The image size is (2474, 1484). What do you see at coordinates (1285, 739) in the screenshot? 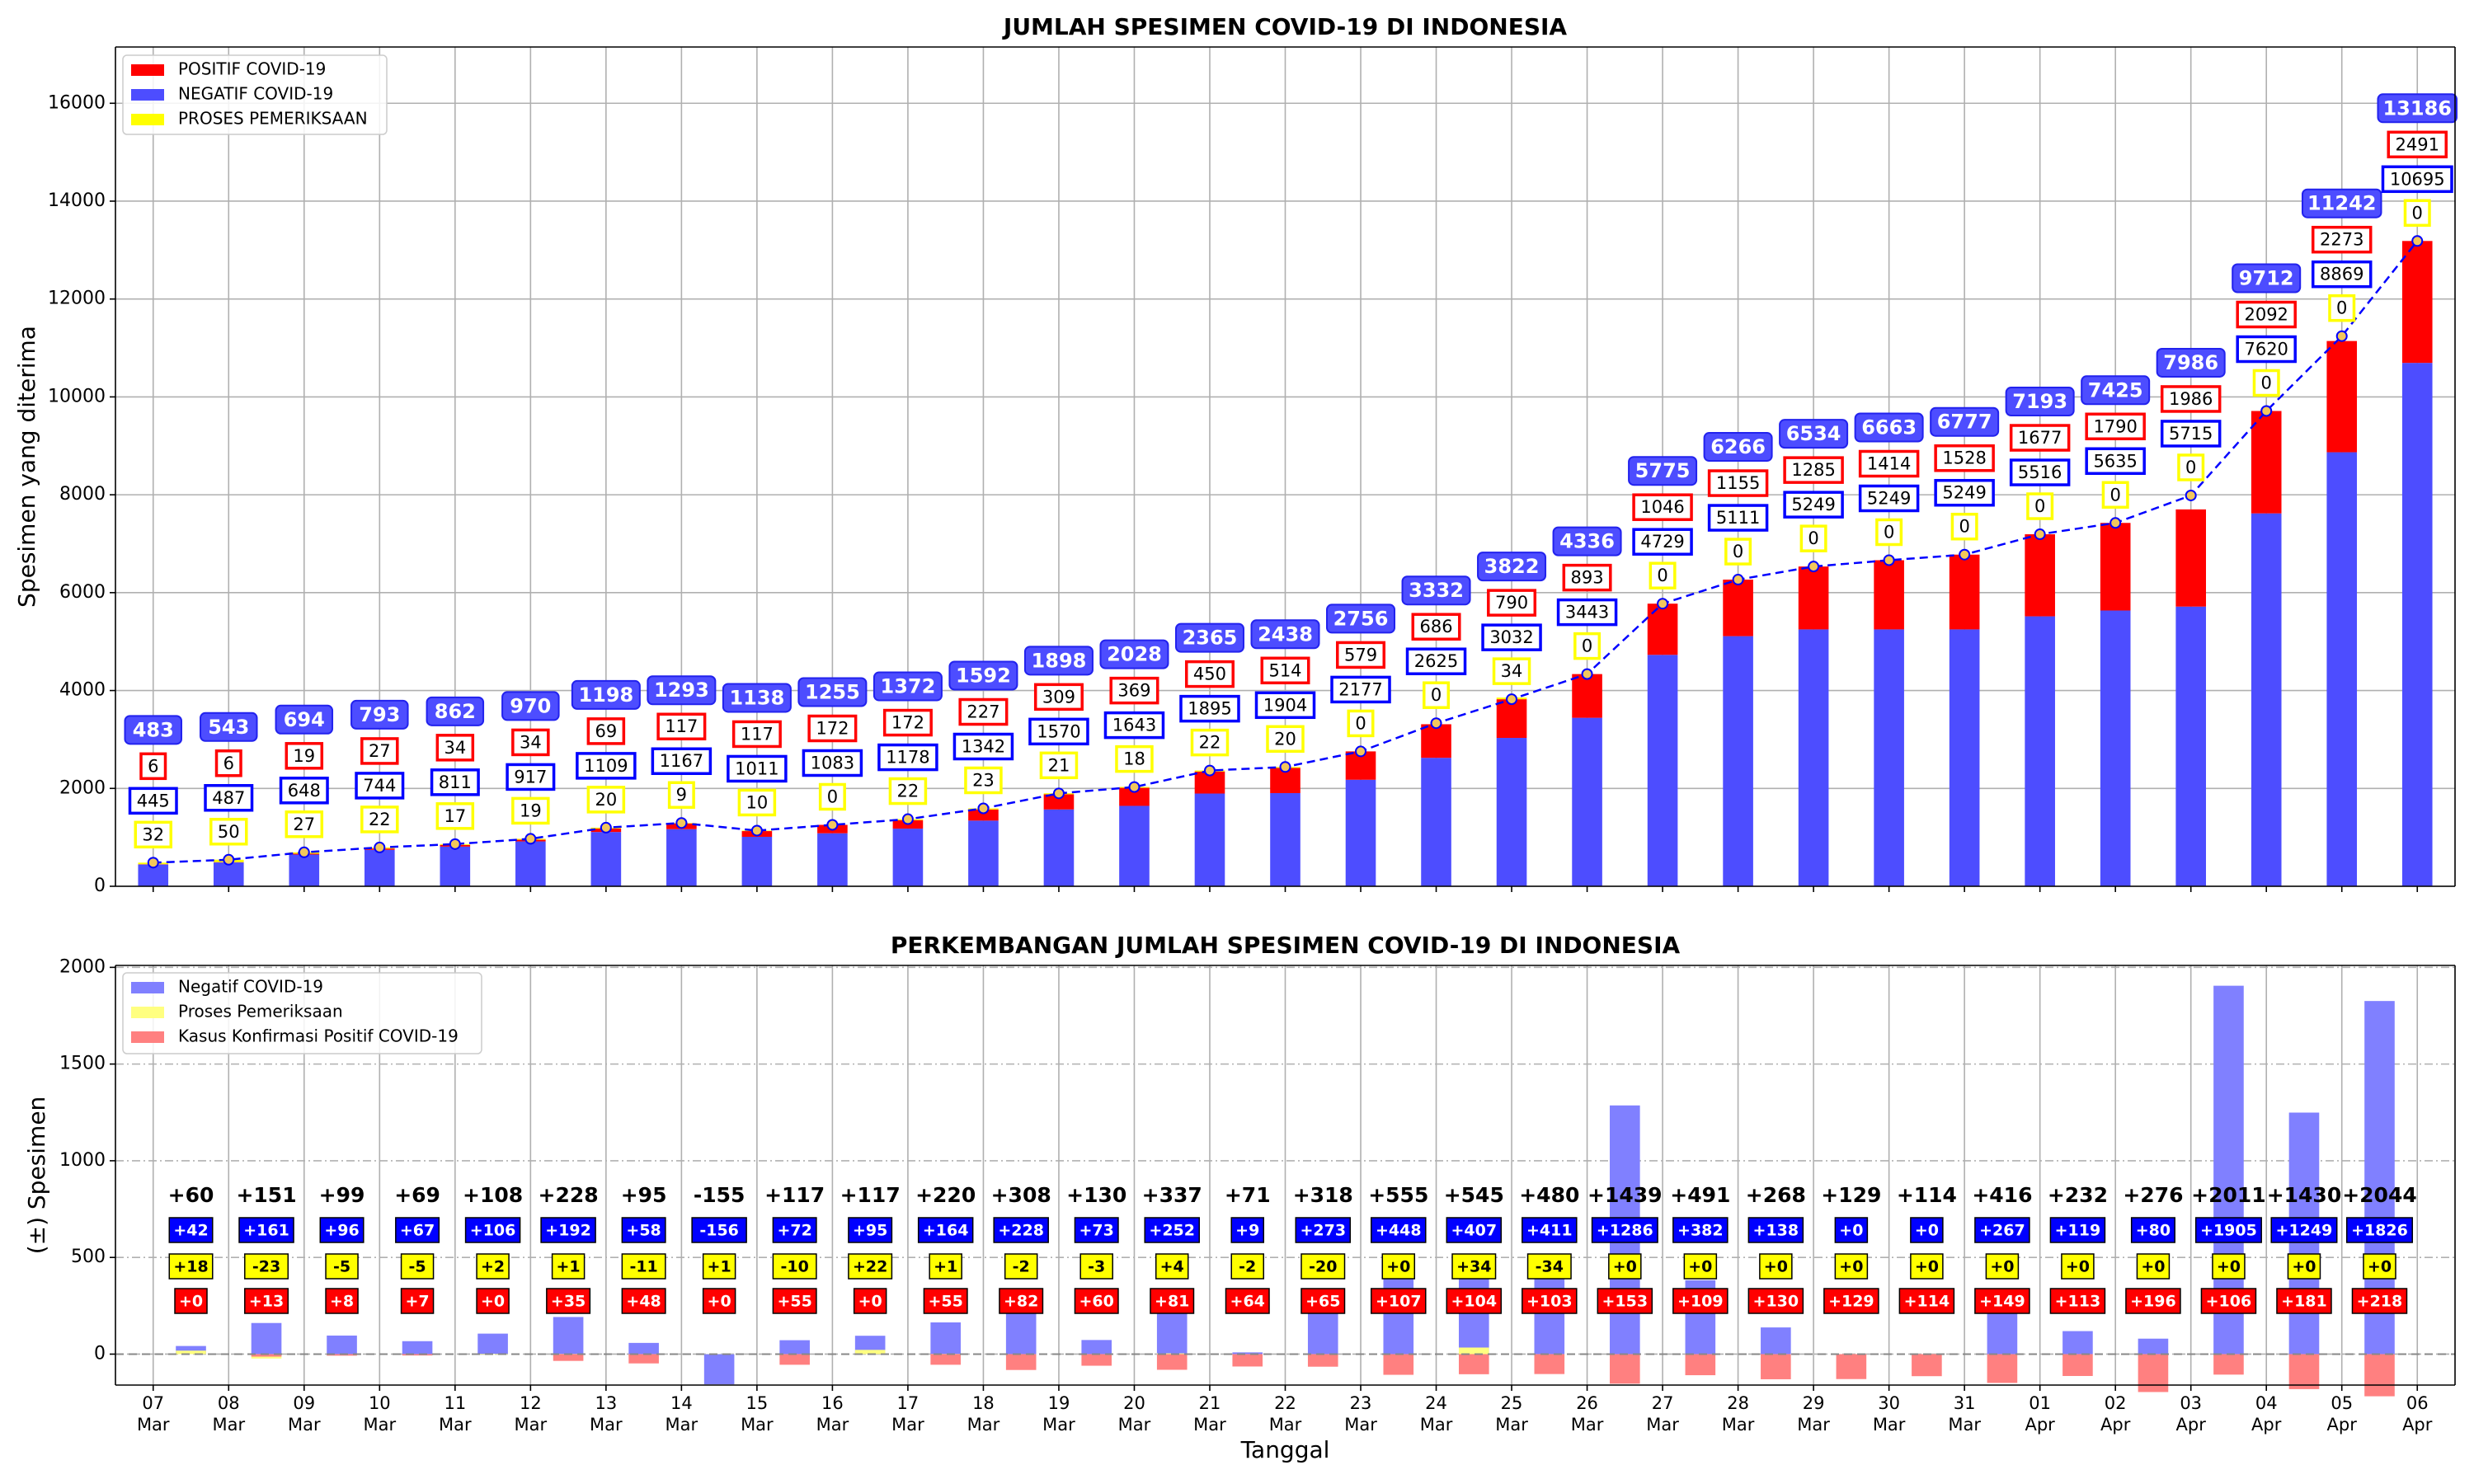
I see `value-label: 20` at bounding box center [1285, 739].